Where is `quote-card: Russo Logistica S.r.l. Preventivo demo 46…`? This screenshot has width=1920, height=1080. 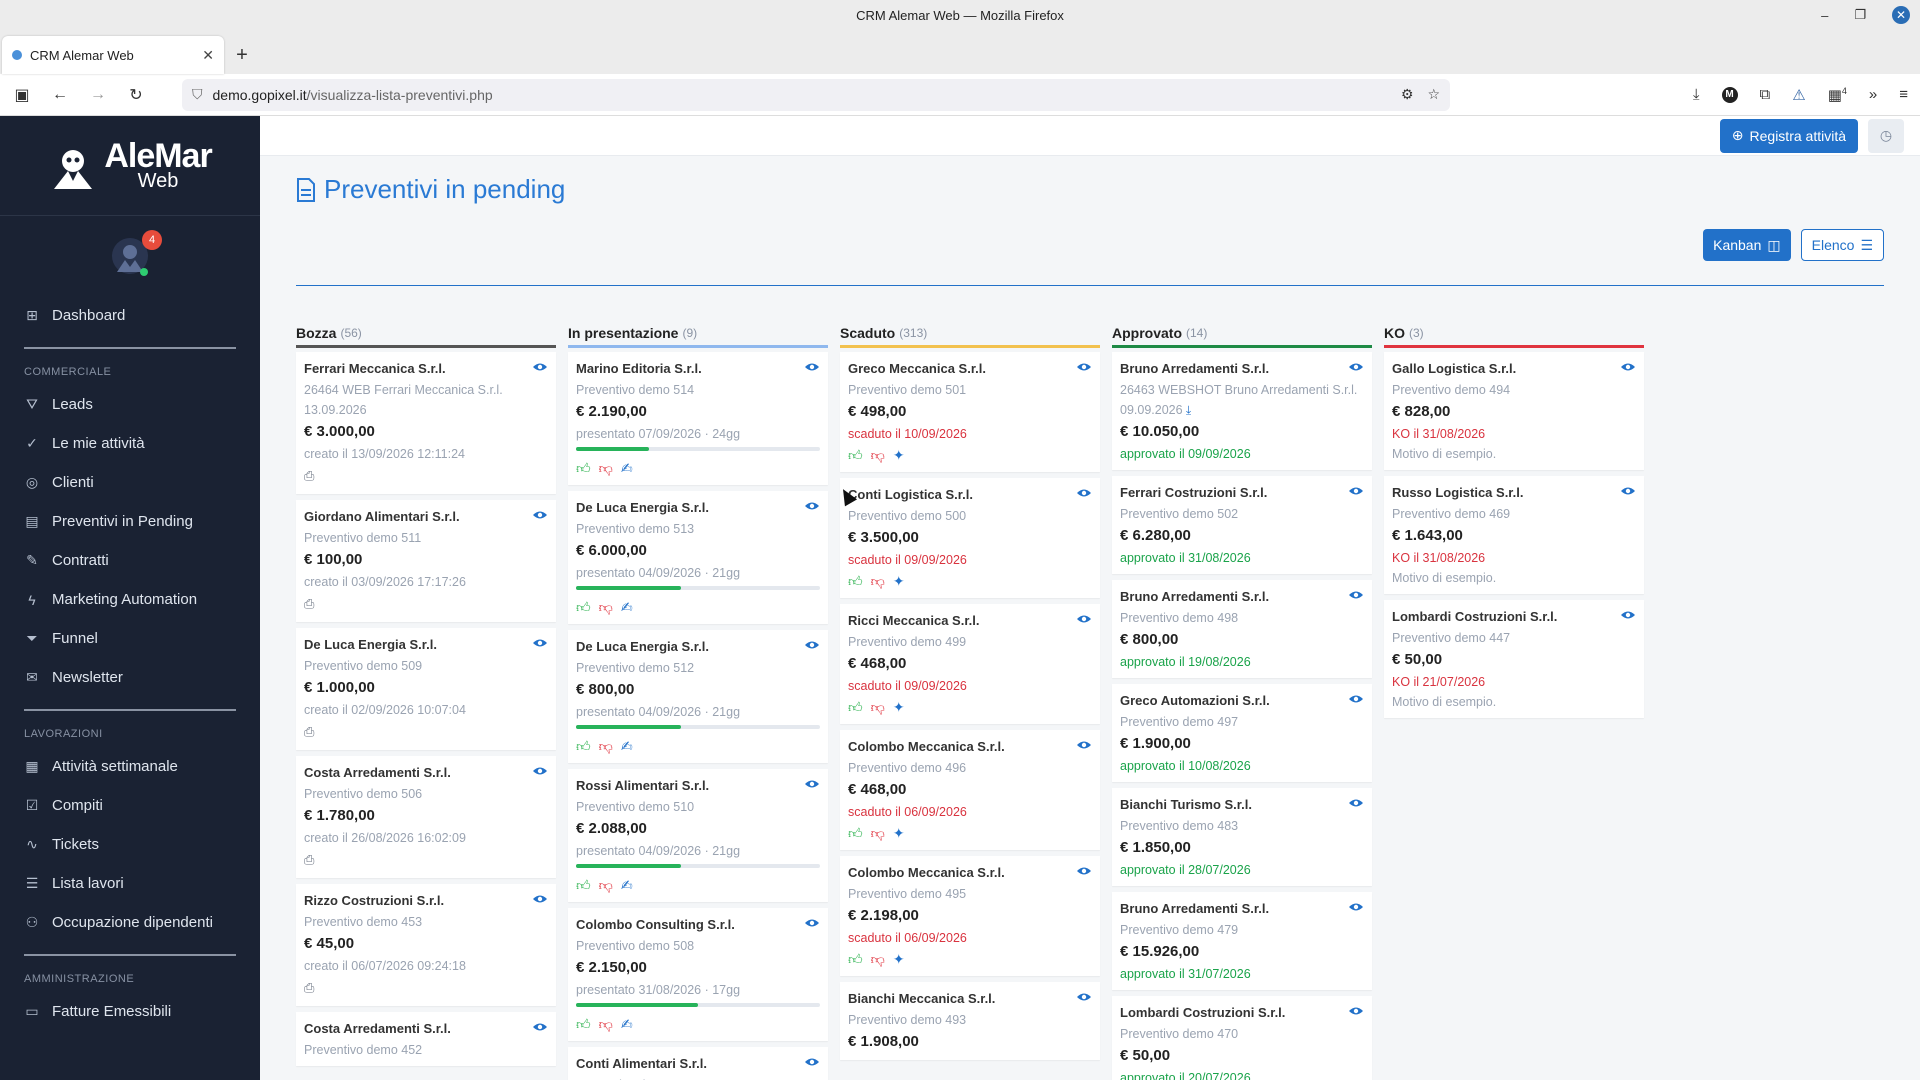 quote-card: Russo Logistica S.r.l. Preventivo demo 46… is located at coordinates (1514, 535).